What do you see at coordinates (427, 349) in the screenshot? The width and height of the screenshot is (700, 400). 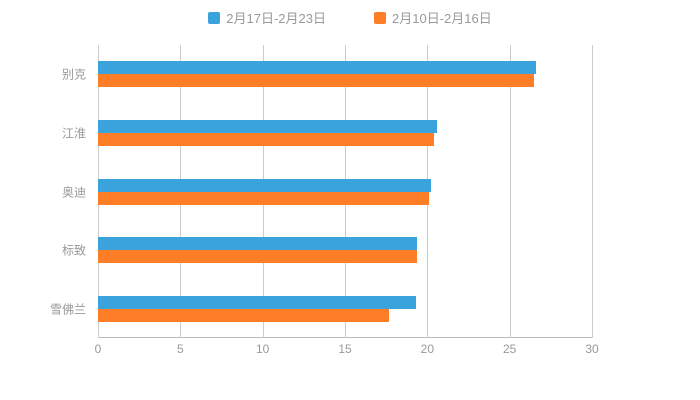 I see `x-tick-label: 20` at bounding box center [427, 349].